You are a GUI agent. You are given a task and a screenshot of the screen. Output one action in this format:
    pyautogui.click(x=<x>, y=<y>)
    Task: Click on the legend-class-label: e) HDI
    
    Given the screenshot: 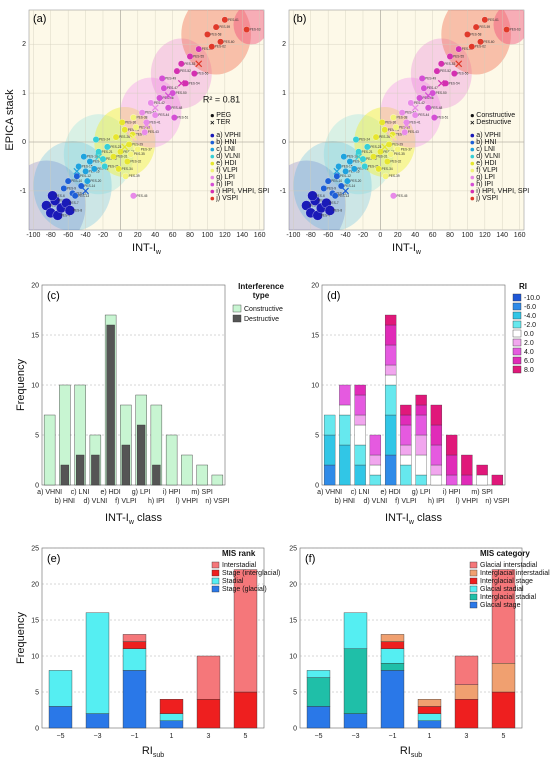 What is the action you would take?
    pyautogui.click(x=486, y=163)
    